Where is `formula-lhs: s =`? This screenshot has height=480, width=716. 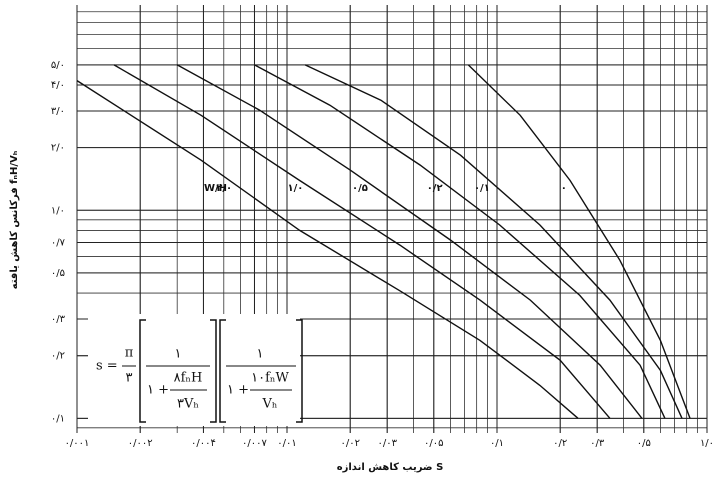
formula-lhs: s = is located at coordinates (107, 366).